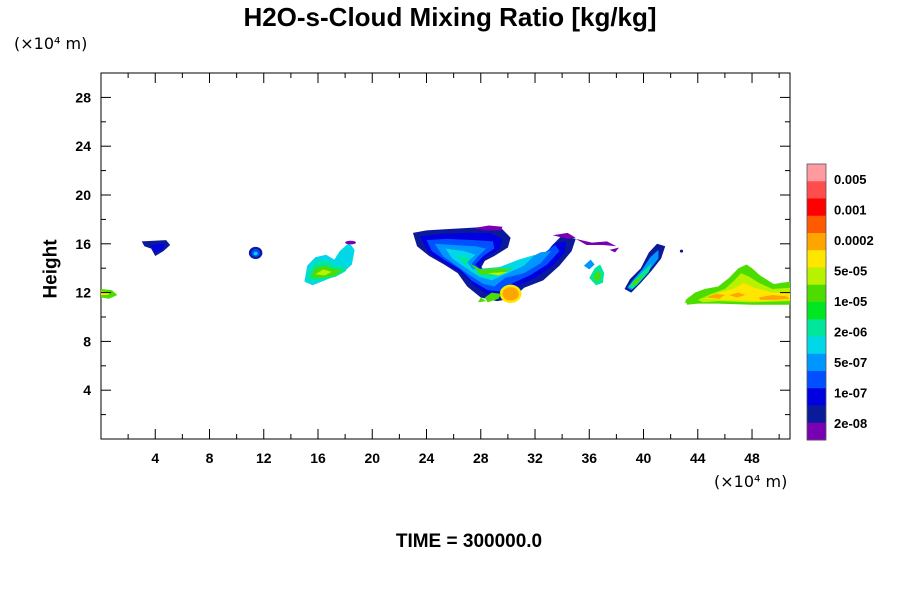 This screenshot has height=600, width=900. I want to click on x-tick-label: 36, so click(589, 458).